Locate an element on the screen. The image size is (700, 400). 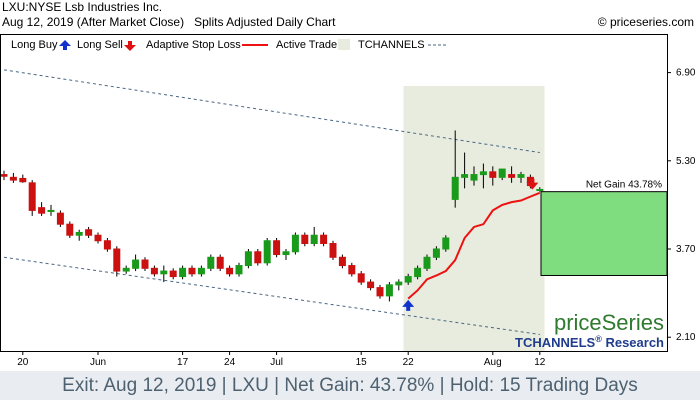
legend-long-sell: Long Sell is located at coordinates (100, 45).